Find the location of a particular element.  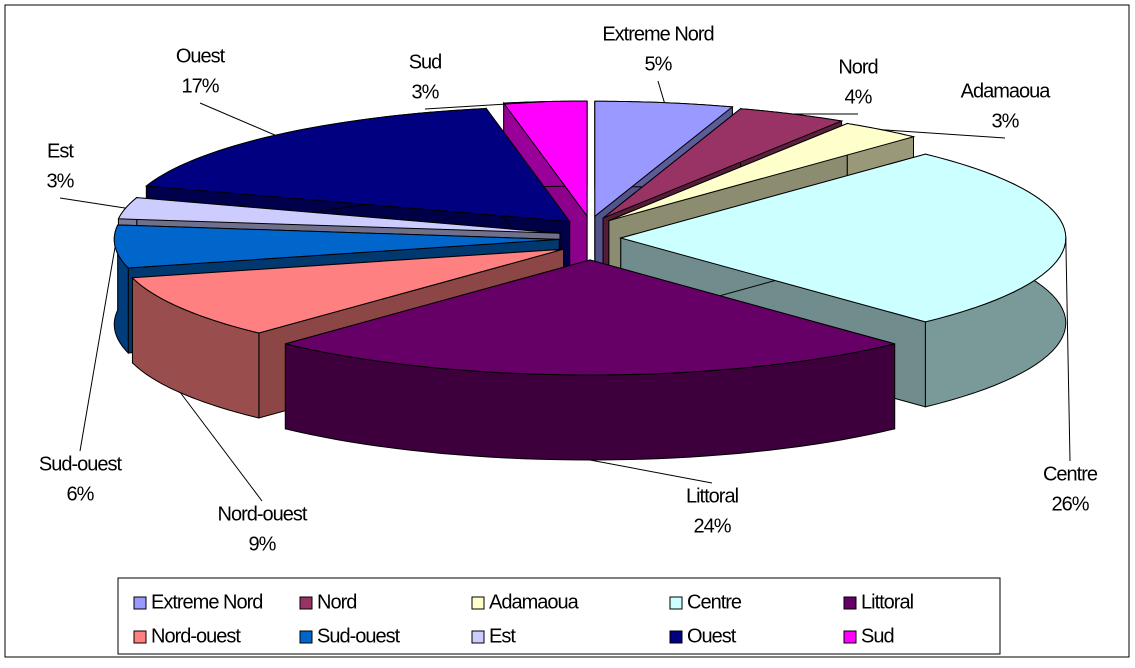

slice-label: Centre is located at coordinates (1070, 474).